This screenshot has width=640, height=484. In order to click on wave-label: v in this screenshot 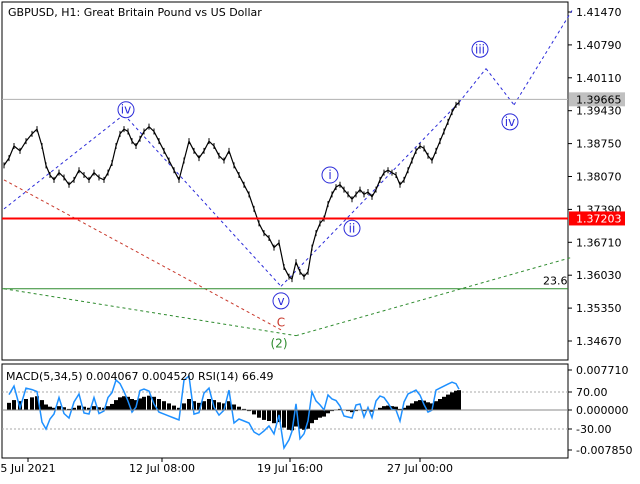, I will do `click(280, 301)`.